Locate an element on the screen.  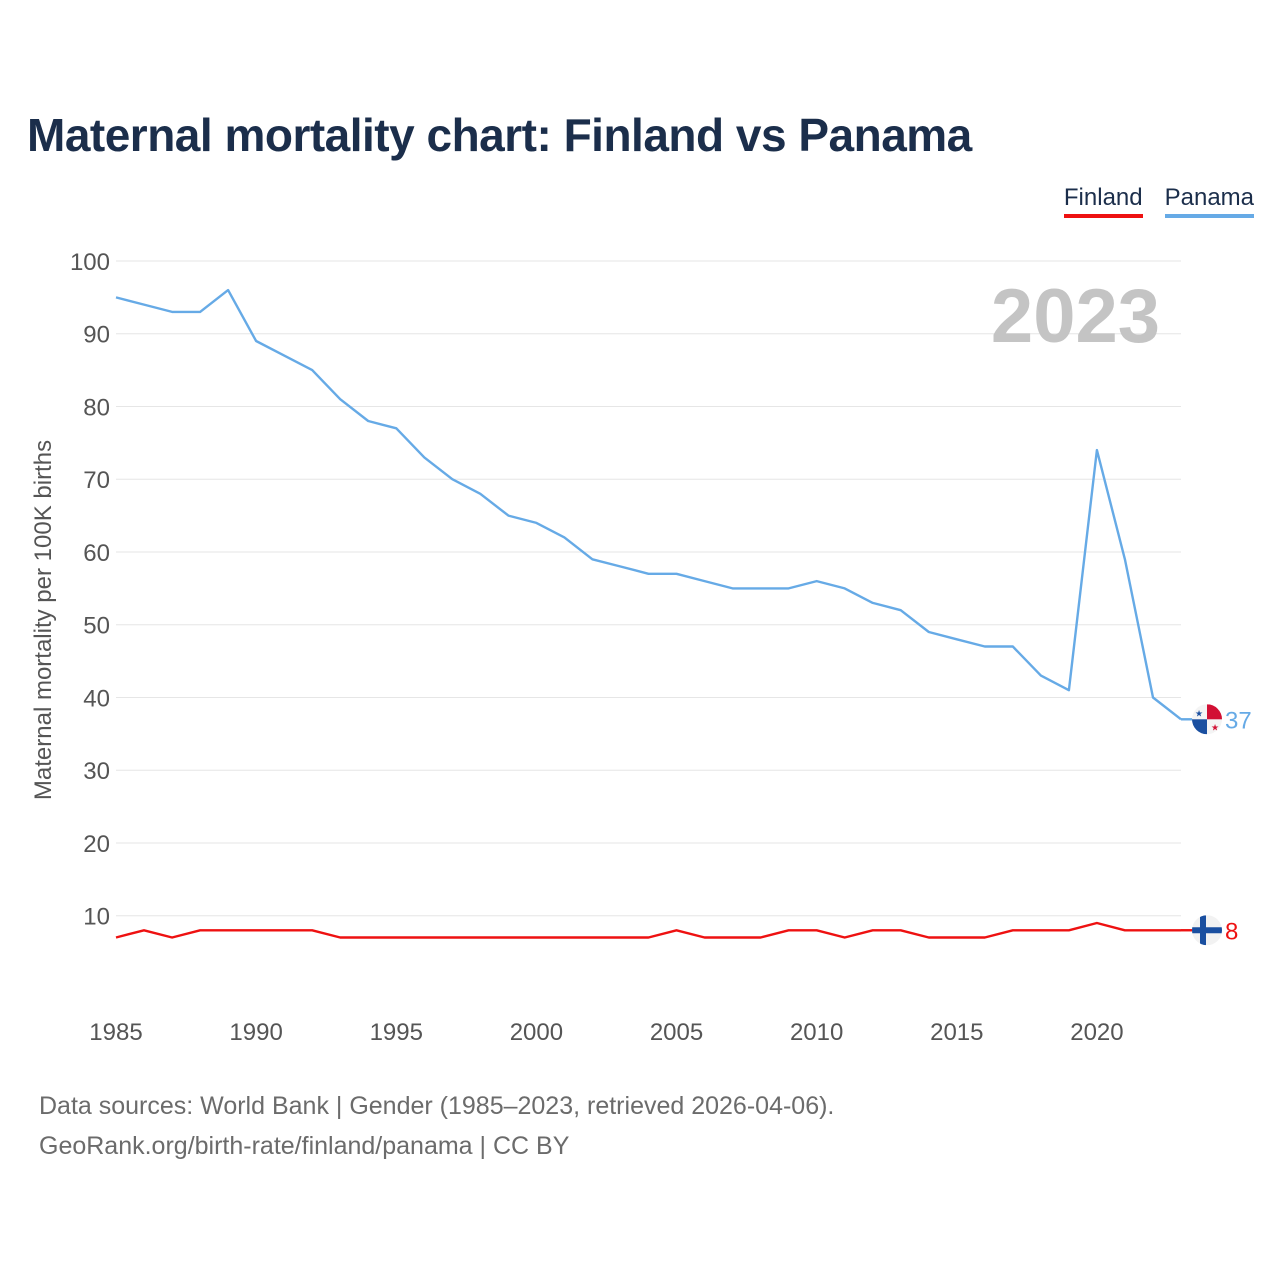
year-watermark: 2023 is located at coordinates (1075, 316).